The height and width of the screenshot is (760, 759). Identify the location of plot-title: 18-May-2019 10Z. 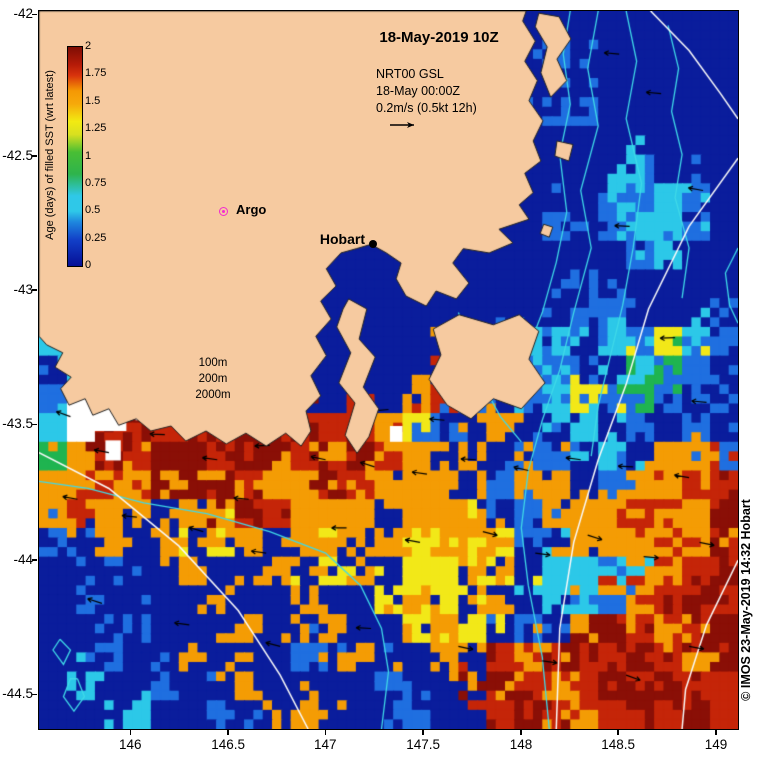
(439, 37).